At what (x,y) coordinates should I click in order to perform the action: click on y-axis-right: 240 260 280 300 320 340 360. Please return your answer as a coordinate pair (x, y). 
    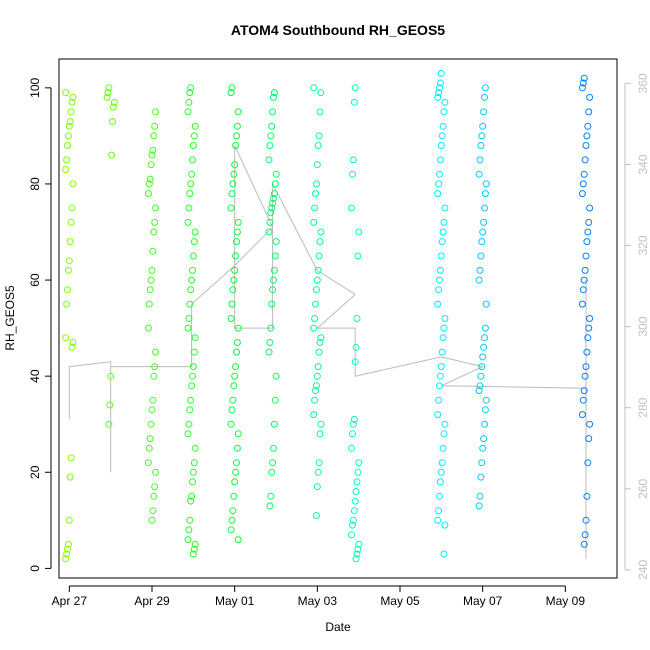
    Looking at the image, I should click on (637, 326).